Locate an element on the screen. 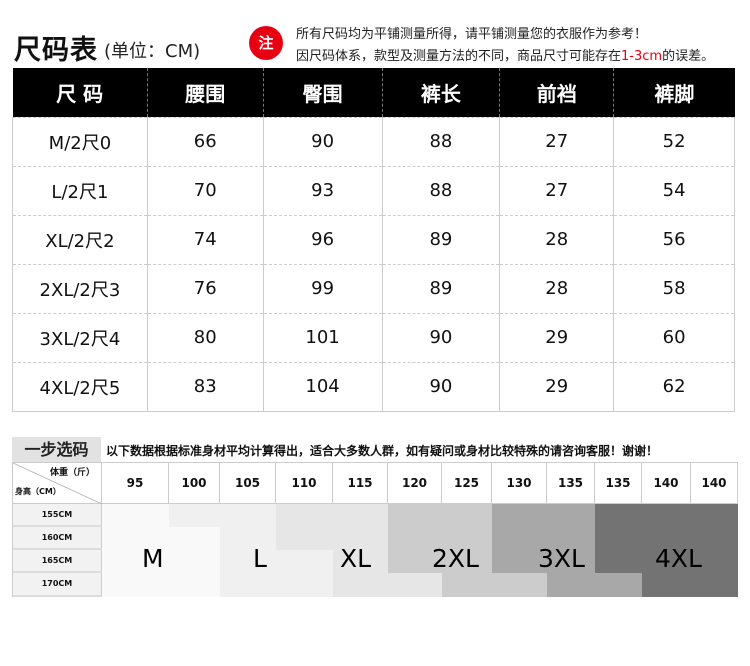 The height and width of the screenshot is (666, 750). size-label: 4XL is located at coordinates (678, 558).